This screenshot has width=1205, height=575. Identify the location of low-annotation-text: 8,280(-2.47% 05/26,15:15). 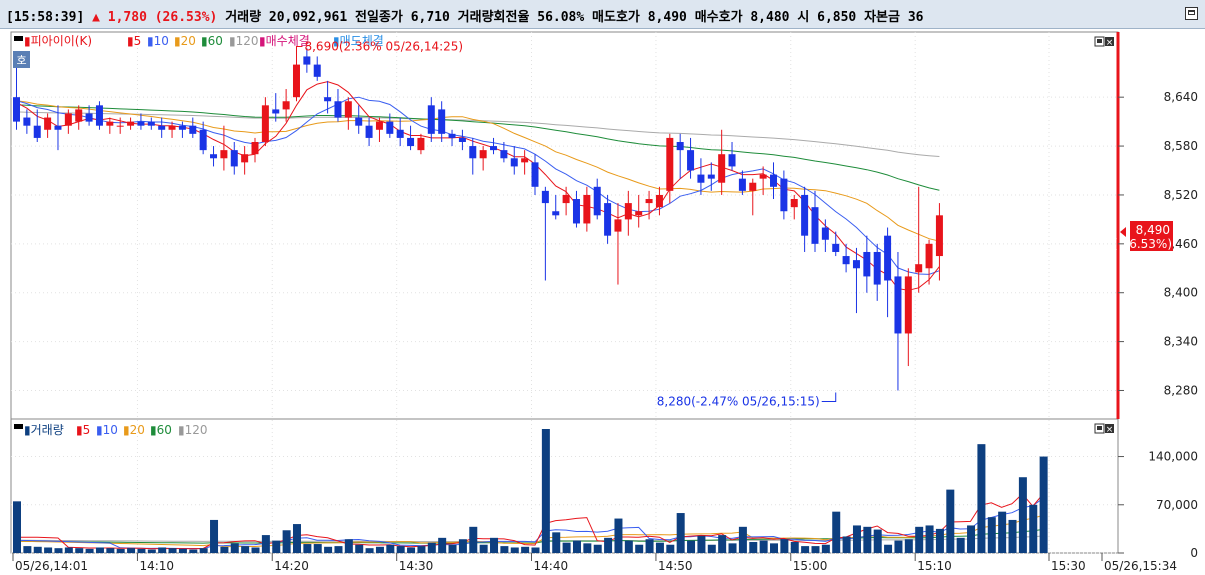
(738, 401).